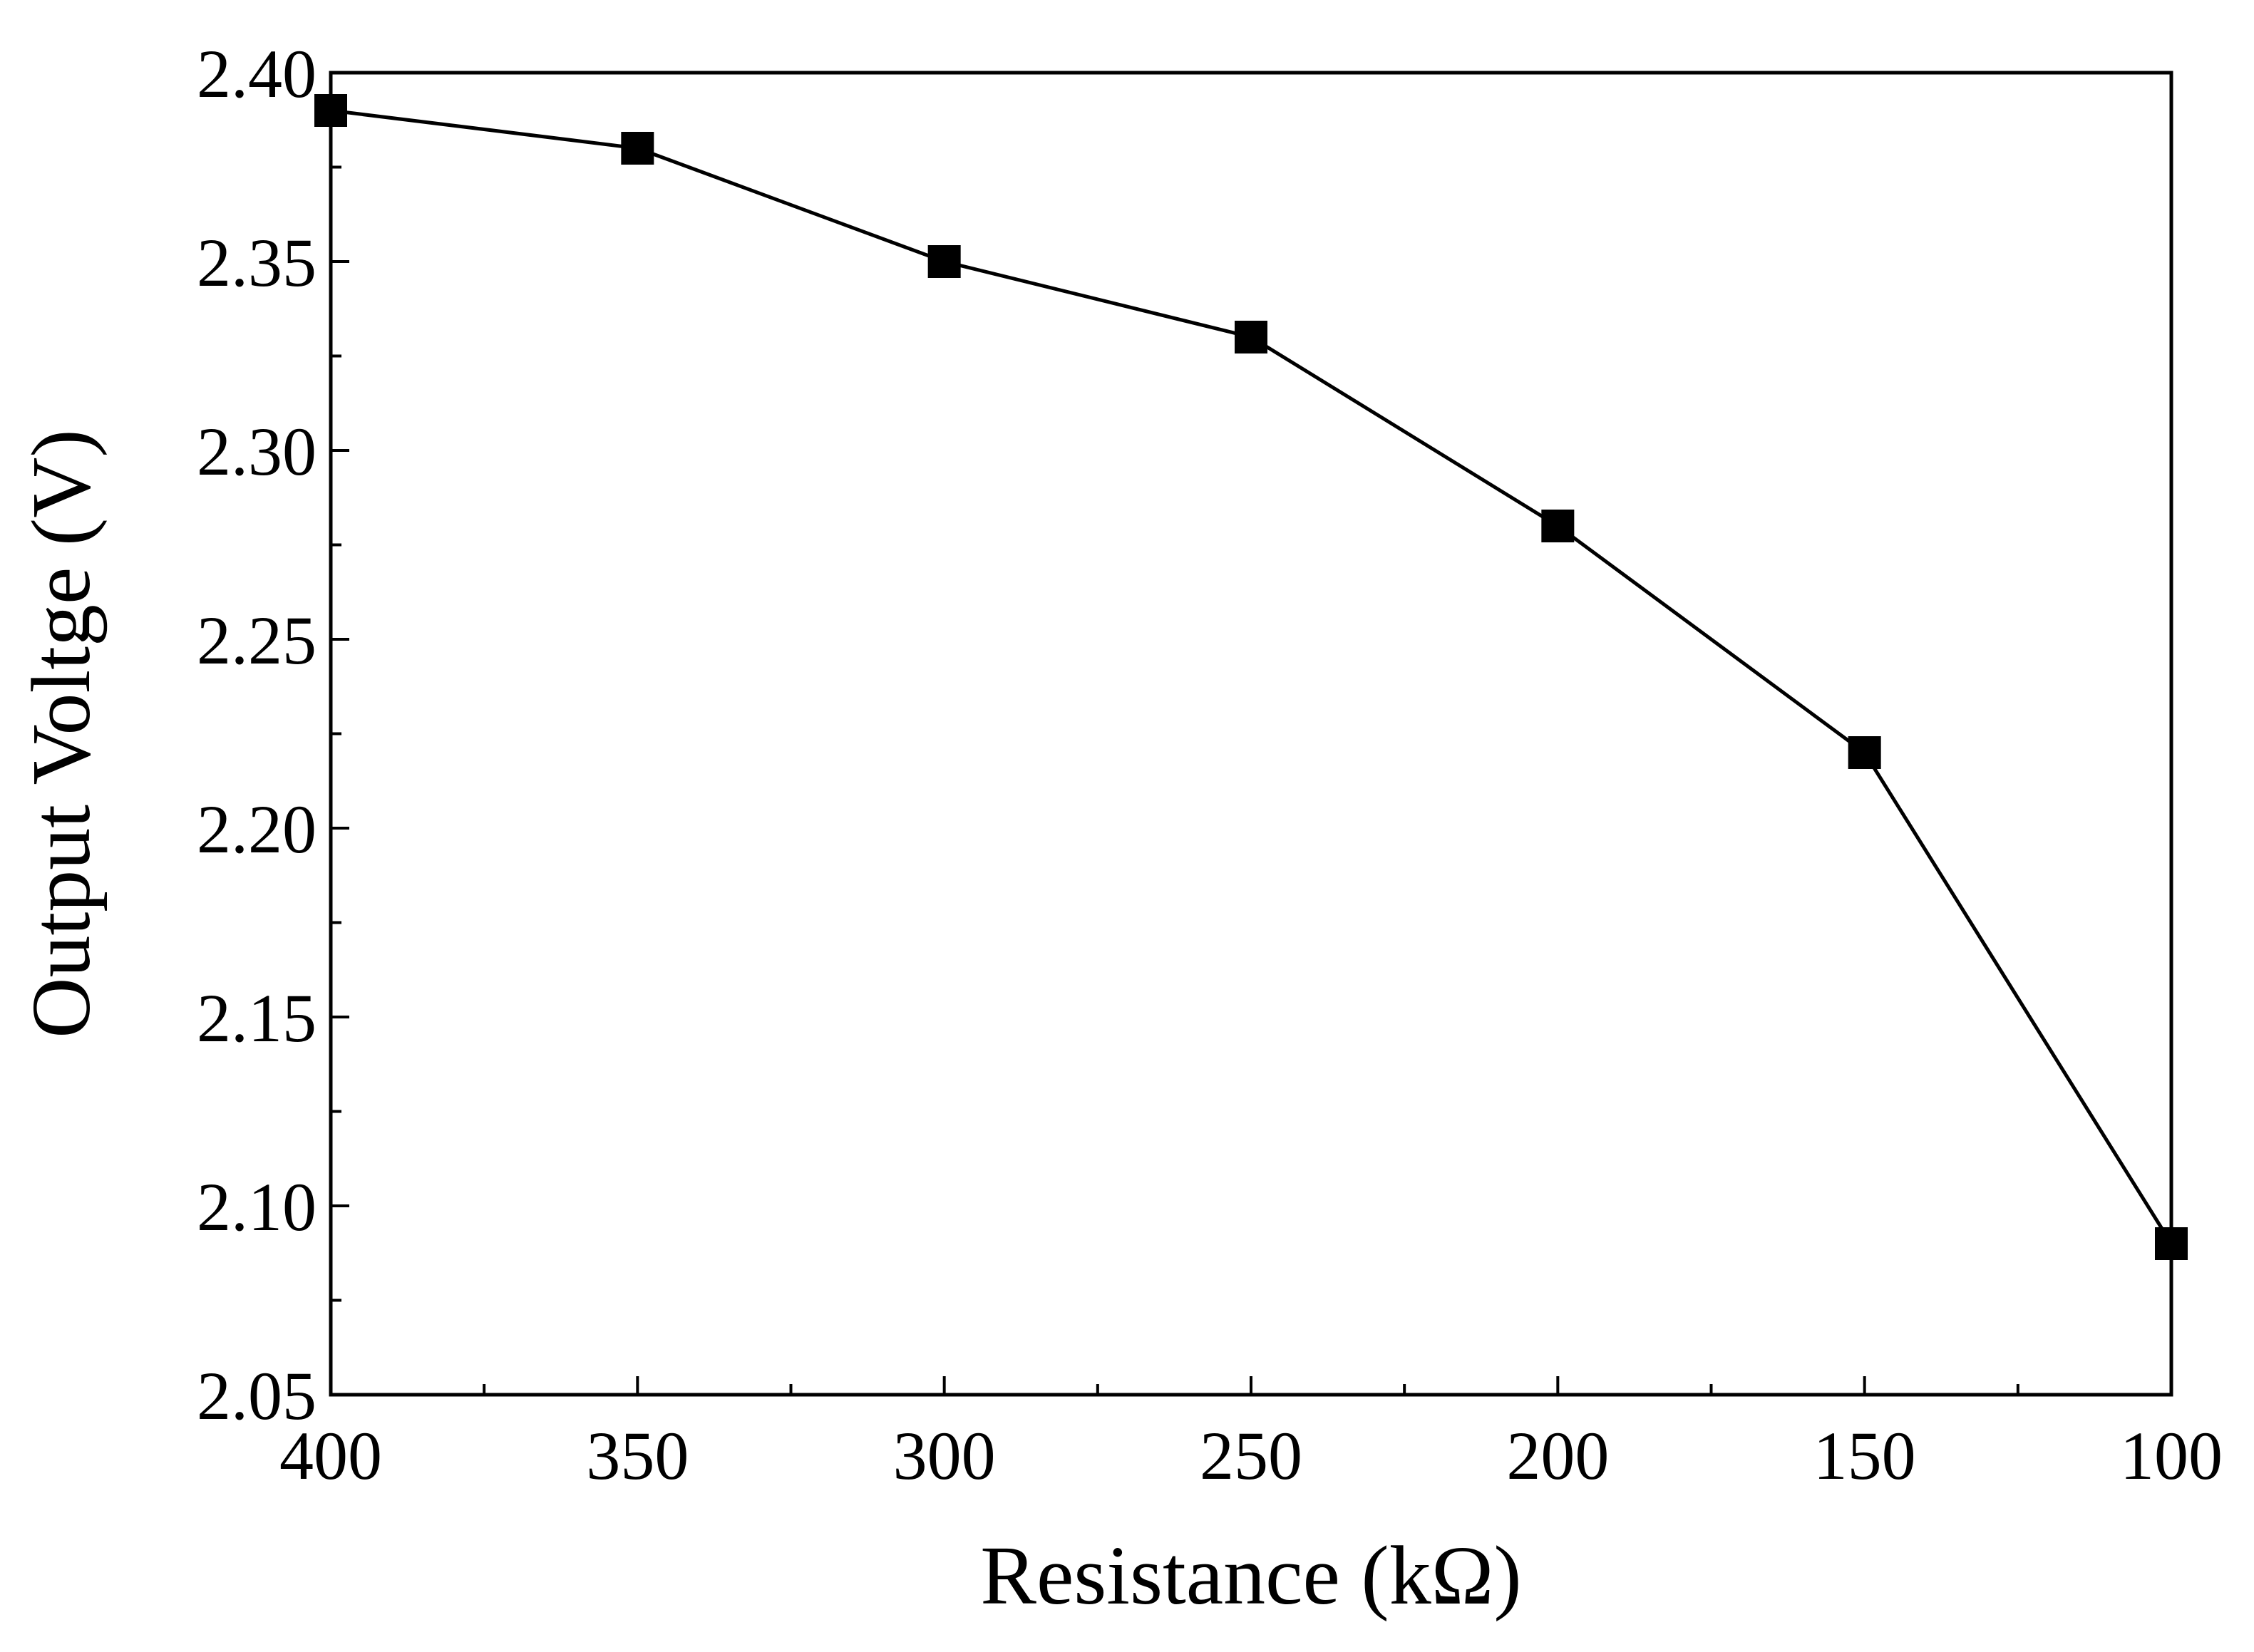  I want to click on y-tick-label: 2.15, so click(257, 1018).